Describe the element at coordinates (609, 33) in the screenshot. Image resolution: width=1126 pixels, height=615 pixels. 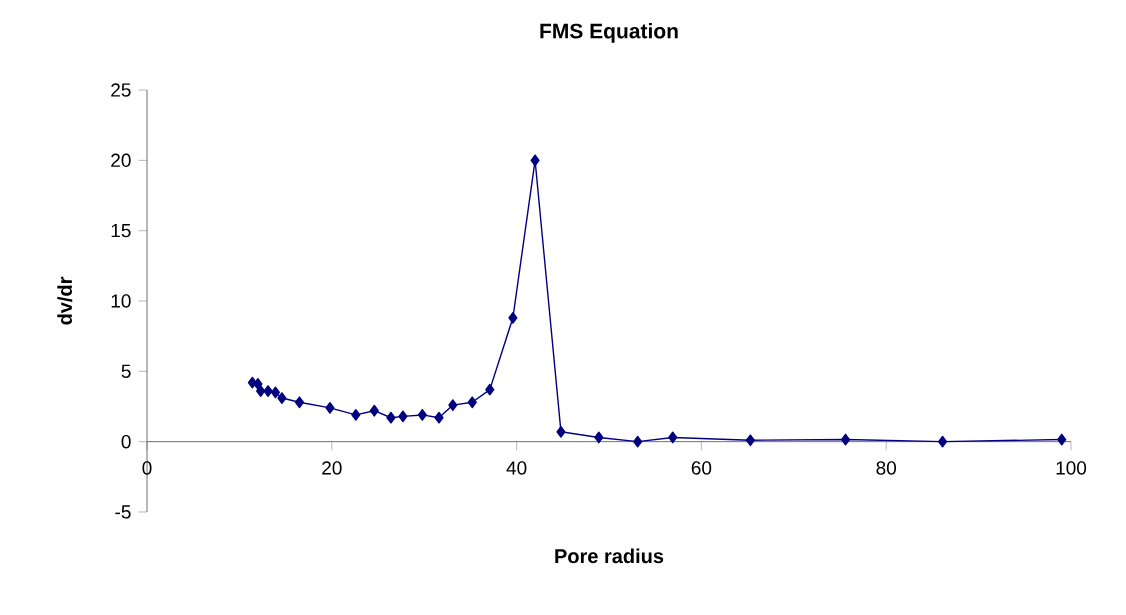
I see `chart-title: FMS Equation` at that location.